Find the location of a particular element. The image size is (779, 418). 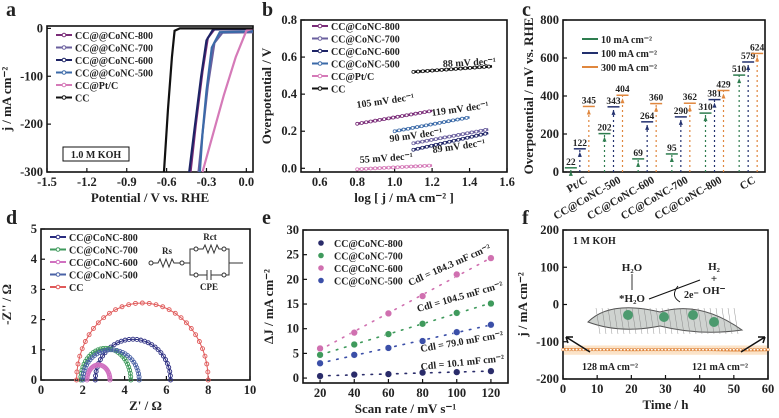

tafel-slope-label: 55 mV dec⁻¹ is located at coordinates (386, 158).